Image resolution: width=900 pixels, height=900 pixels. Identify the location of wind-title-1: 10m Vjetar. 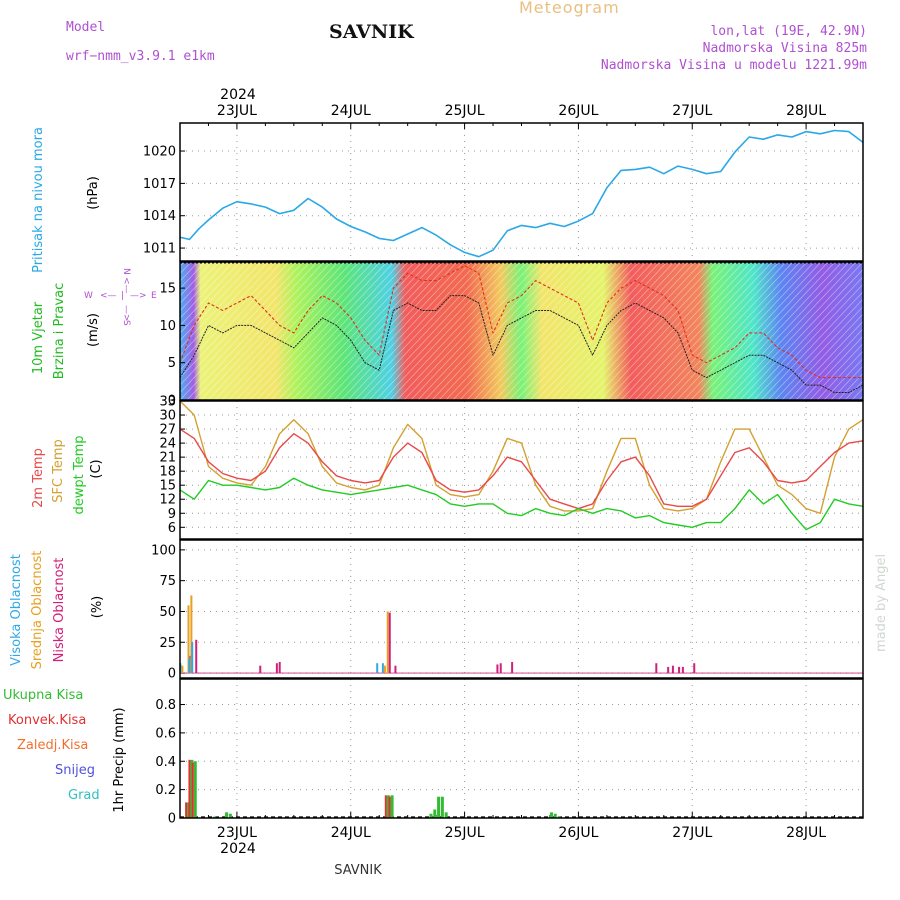
(38, 337).